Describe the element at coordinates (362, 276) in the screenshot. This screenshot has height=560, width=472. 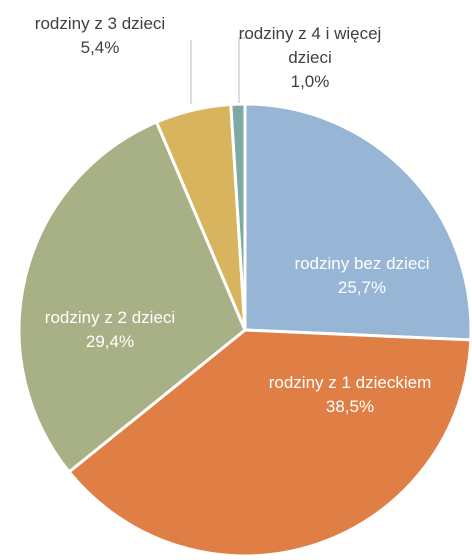
I see `data-label: rodziny bez dzieci 25,7%` at that location.